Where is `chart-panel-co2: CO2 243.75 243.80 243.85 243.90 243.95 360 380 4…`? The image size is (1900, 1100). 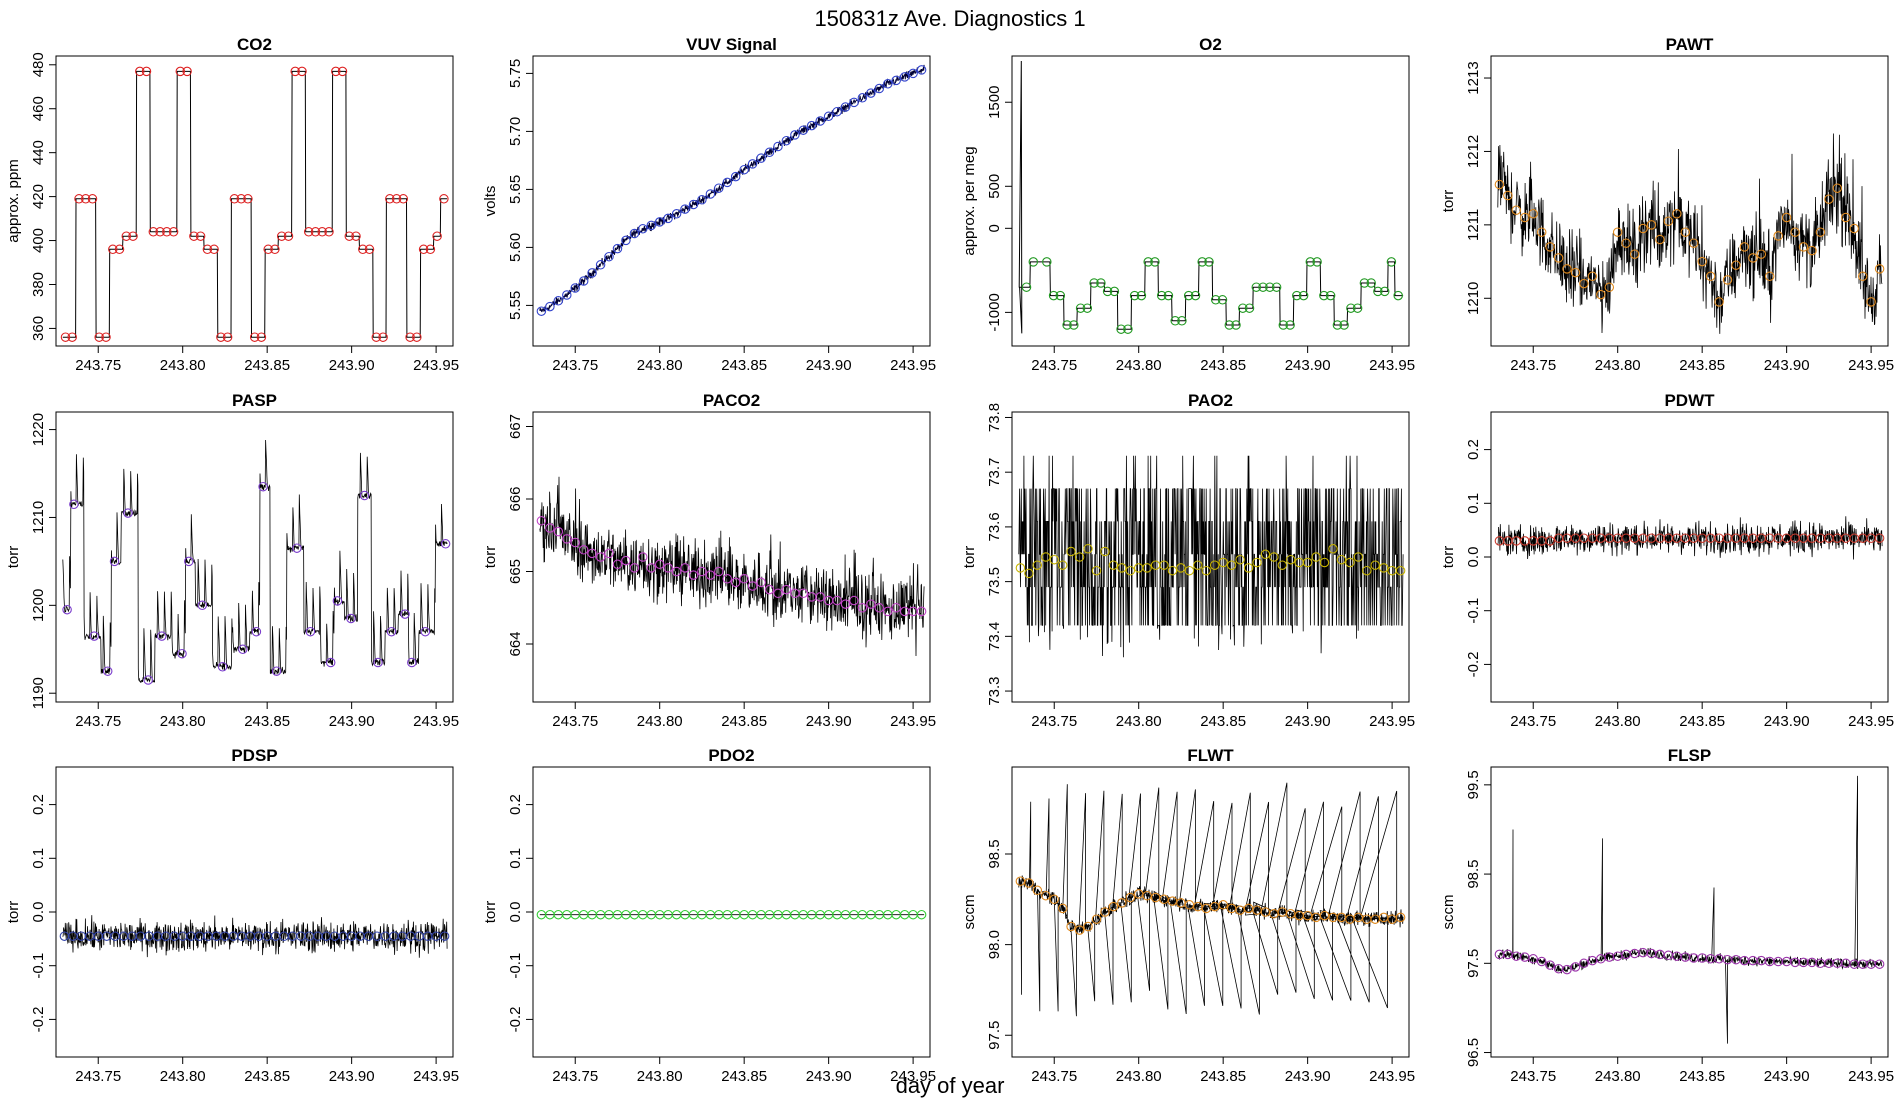
chart-panel-co2: CO2 243.75 243.80 243.85 243.90 243.95 360 380 4… is located at coordinates (232, 204).